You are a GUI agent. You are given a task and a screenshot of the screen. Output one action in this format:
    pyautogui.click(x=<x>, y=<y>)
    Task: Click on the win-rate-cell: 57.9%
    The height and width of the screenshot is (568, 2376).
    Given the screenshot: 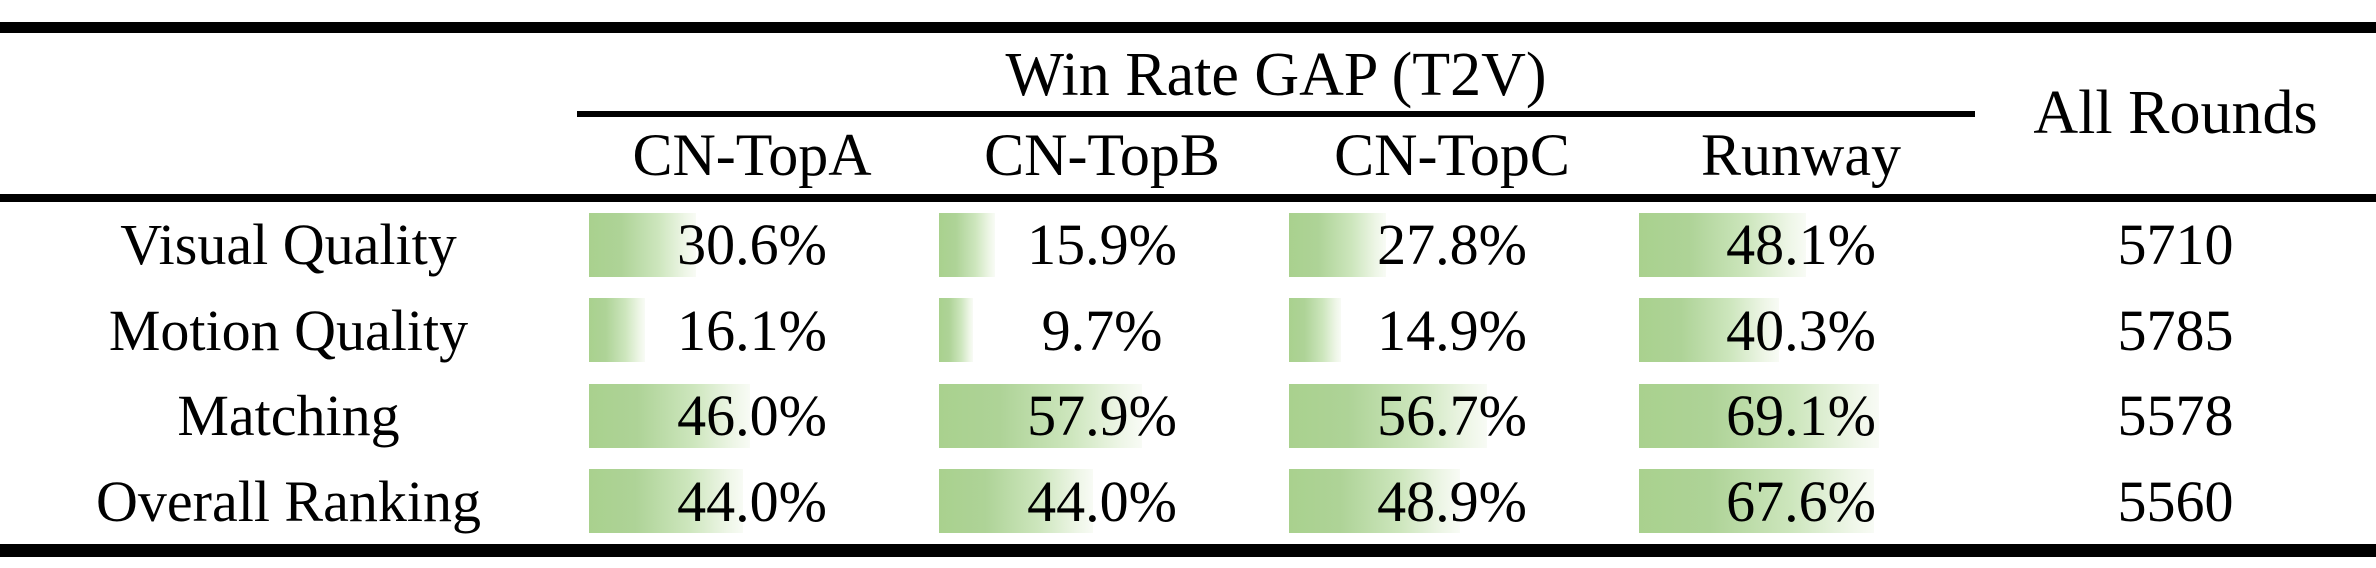 What is the action you would take?
    pyautogui.click(x=1102, y=416)
    